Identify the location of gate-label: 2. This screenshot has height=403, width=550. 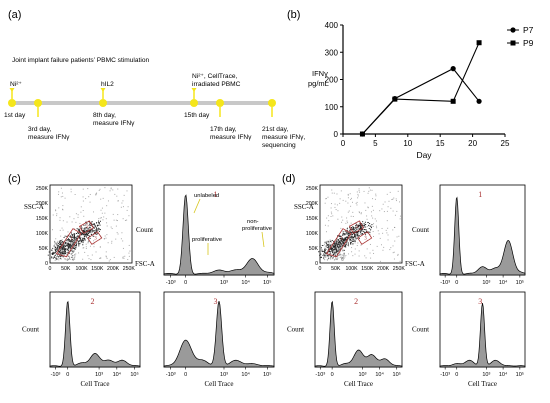
(357, 227).